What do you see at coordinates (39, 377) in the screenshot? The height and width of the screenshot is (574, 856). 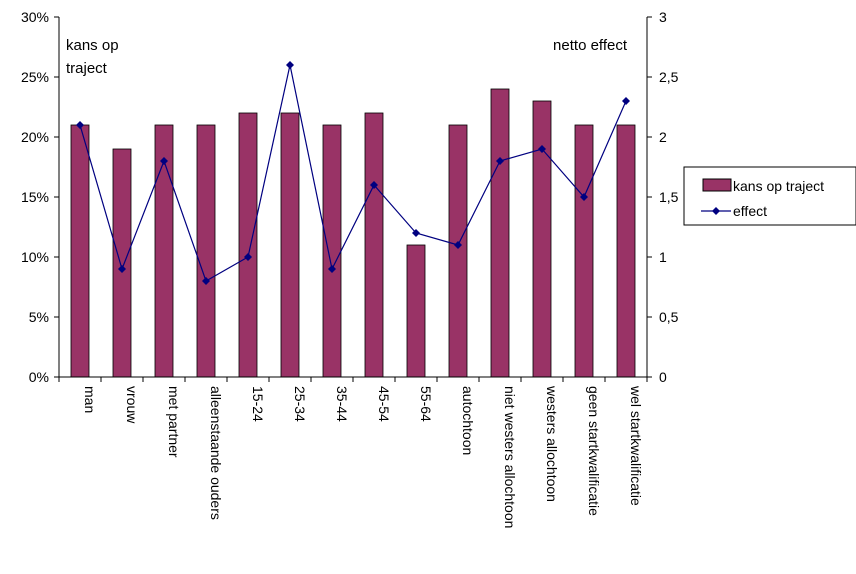 I see `left-tick-label: 0%` at bounding box center [39, 377].